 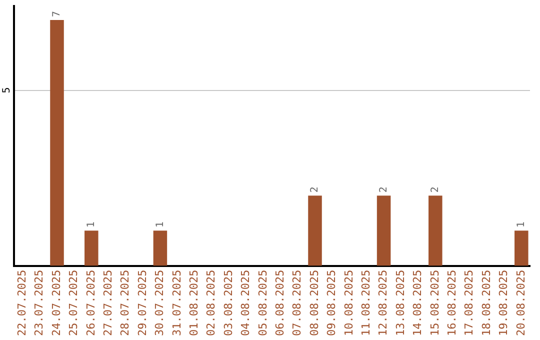 I want to click on x-tick-label: 24.07.2025, so click(x=56, y=303).